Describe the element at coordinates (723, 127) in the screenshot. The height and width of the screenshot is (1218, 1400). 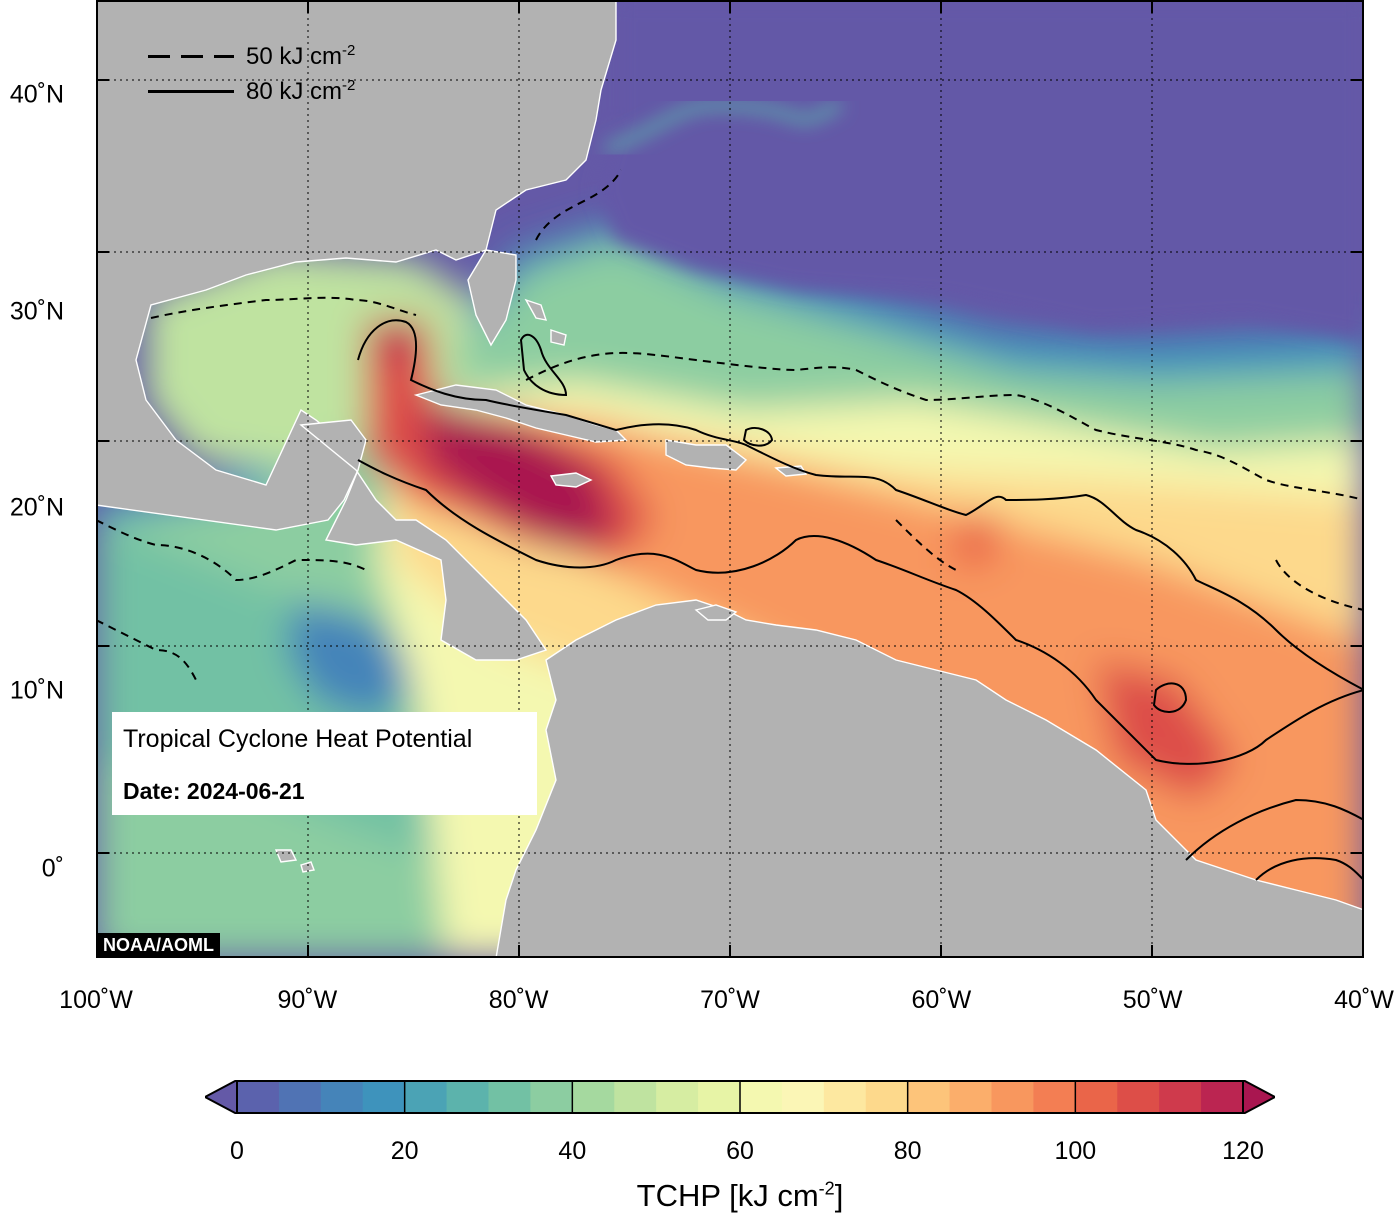
I see `gulf-stream` at that location.